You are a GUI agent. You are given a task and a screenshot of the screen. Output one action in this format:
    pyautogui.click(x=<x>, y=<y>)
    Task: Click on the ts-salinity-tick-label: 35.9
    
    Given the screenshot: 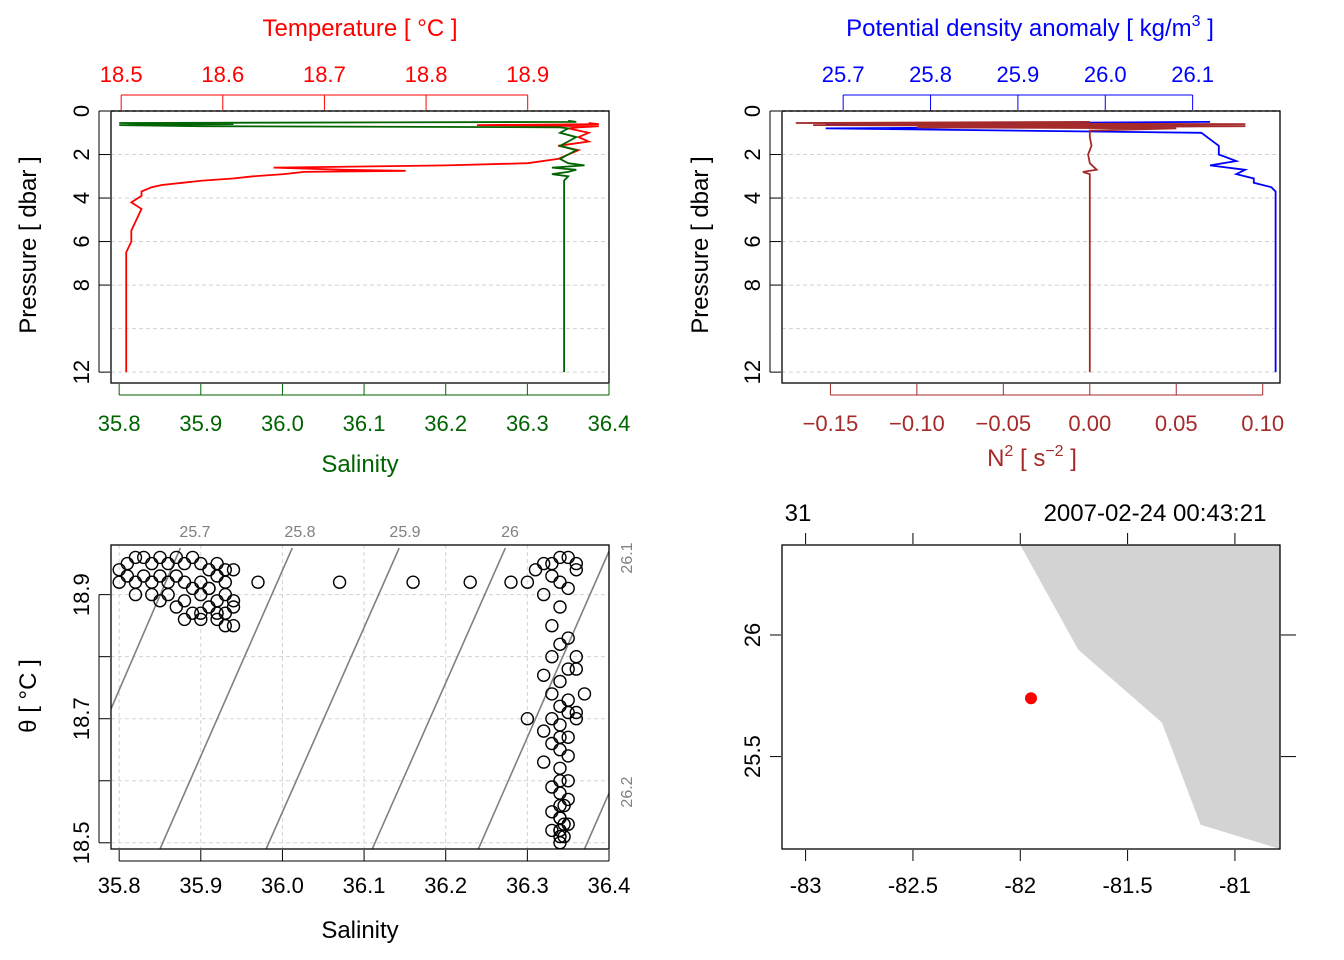 What is the action you would take?
    pyautogui.click(x=200, y=885)
    